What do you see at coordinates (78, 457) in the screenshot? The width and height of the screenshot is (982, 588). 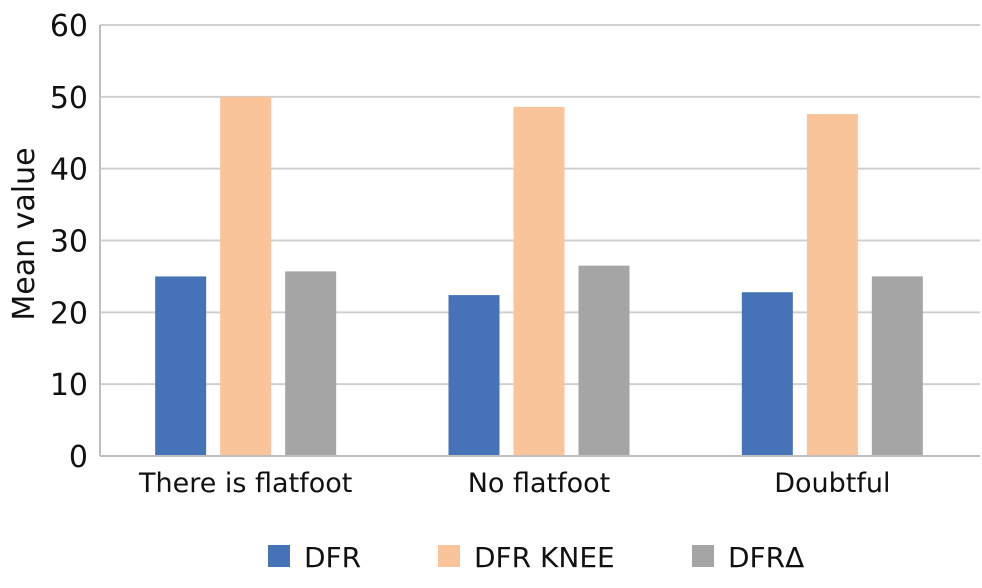 I see `y-tick-label: 0` at bounding box center [78, 457].